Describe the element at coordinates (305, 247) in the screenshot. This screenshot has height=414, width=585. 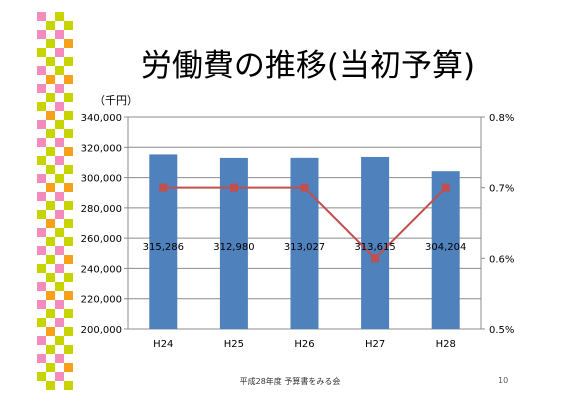
I see `bar-value-labels: 315,286 312,980 313,027 313,615 304,204` at that location.